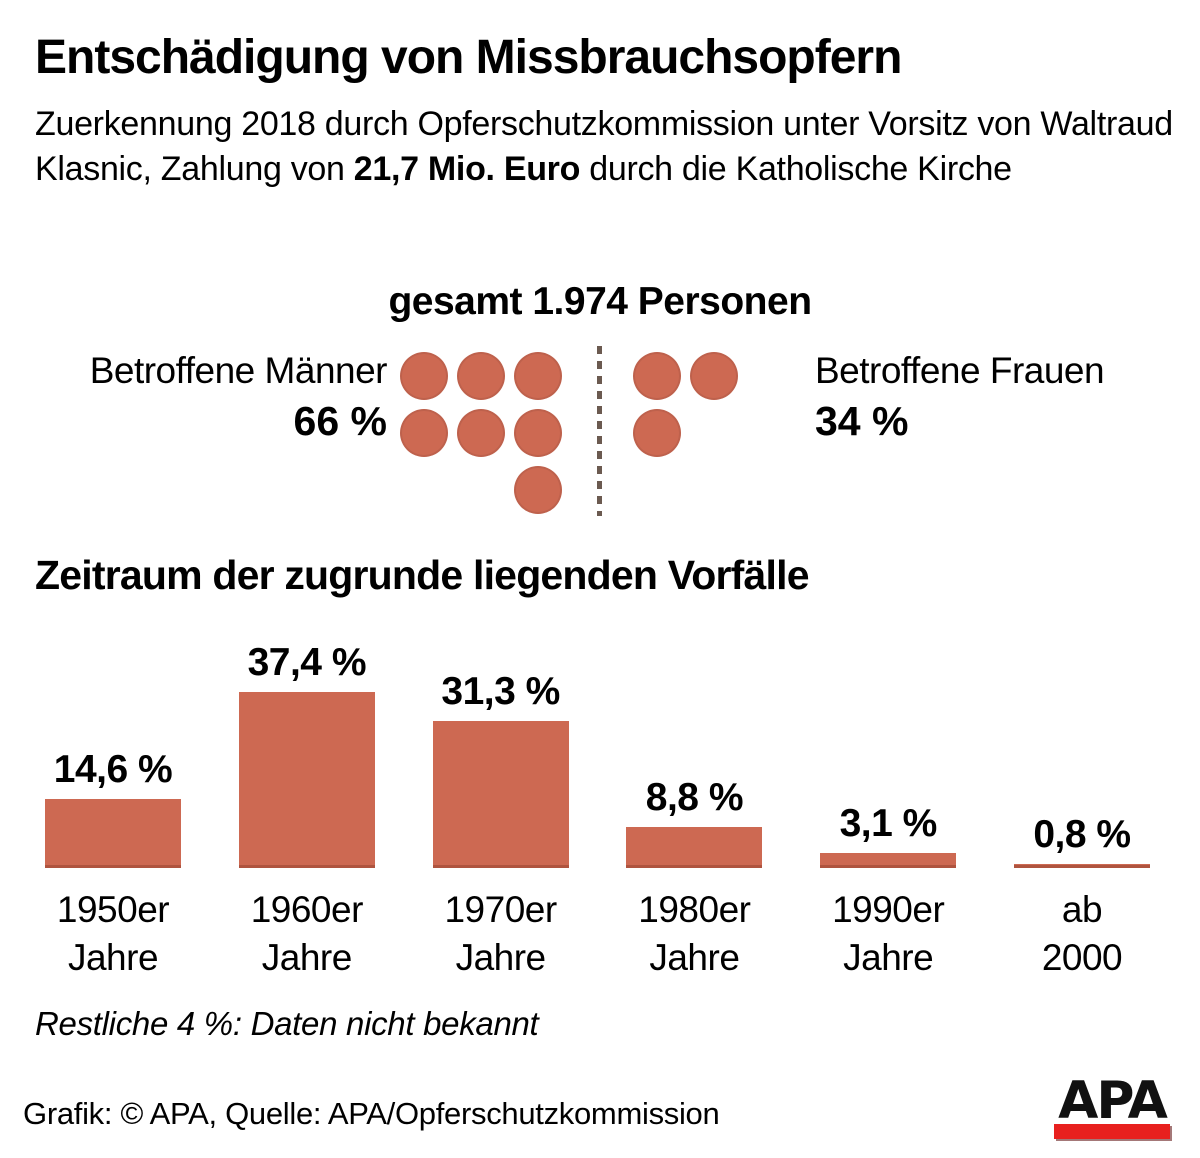  Describe the element at coordinates (287, 1023) in the screenshot. I see `remainder-note: Restliche 4 %: Daten nicht bekannt` at that location.